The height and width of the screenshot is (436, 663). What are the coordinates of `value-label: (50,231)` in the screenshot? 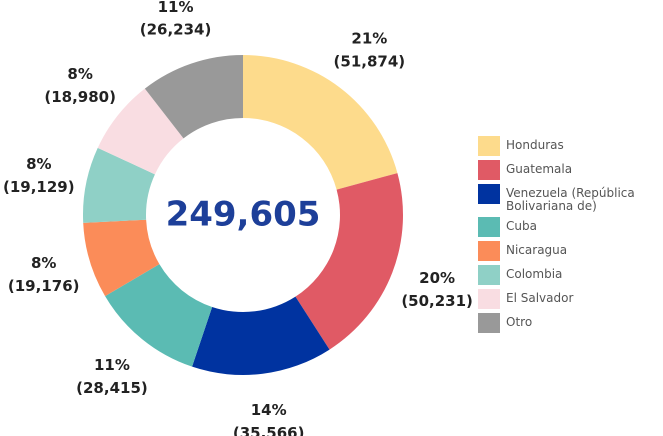 It's located at (437, 301).